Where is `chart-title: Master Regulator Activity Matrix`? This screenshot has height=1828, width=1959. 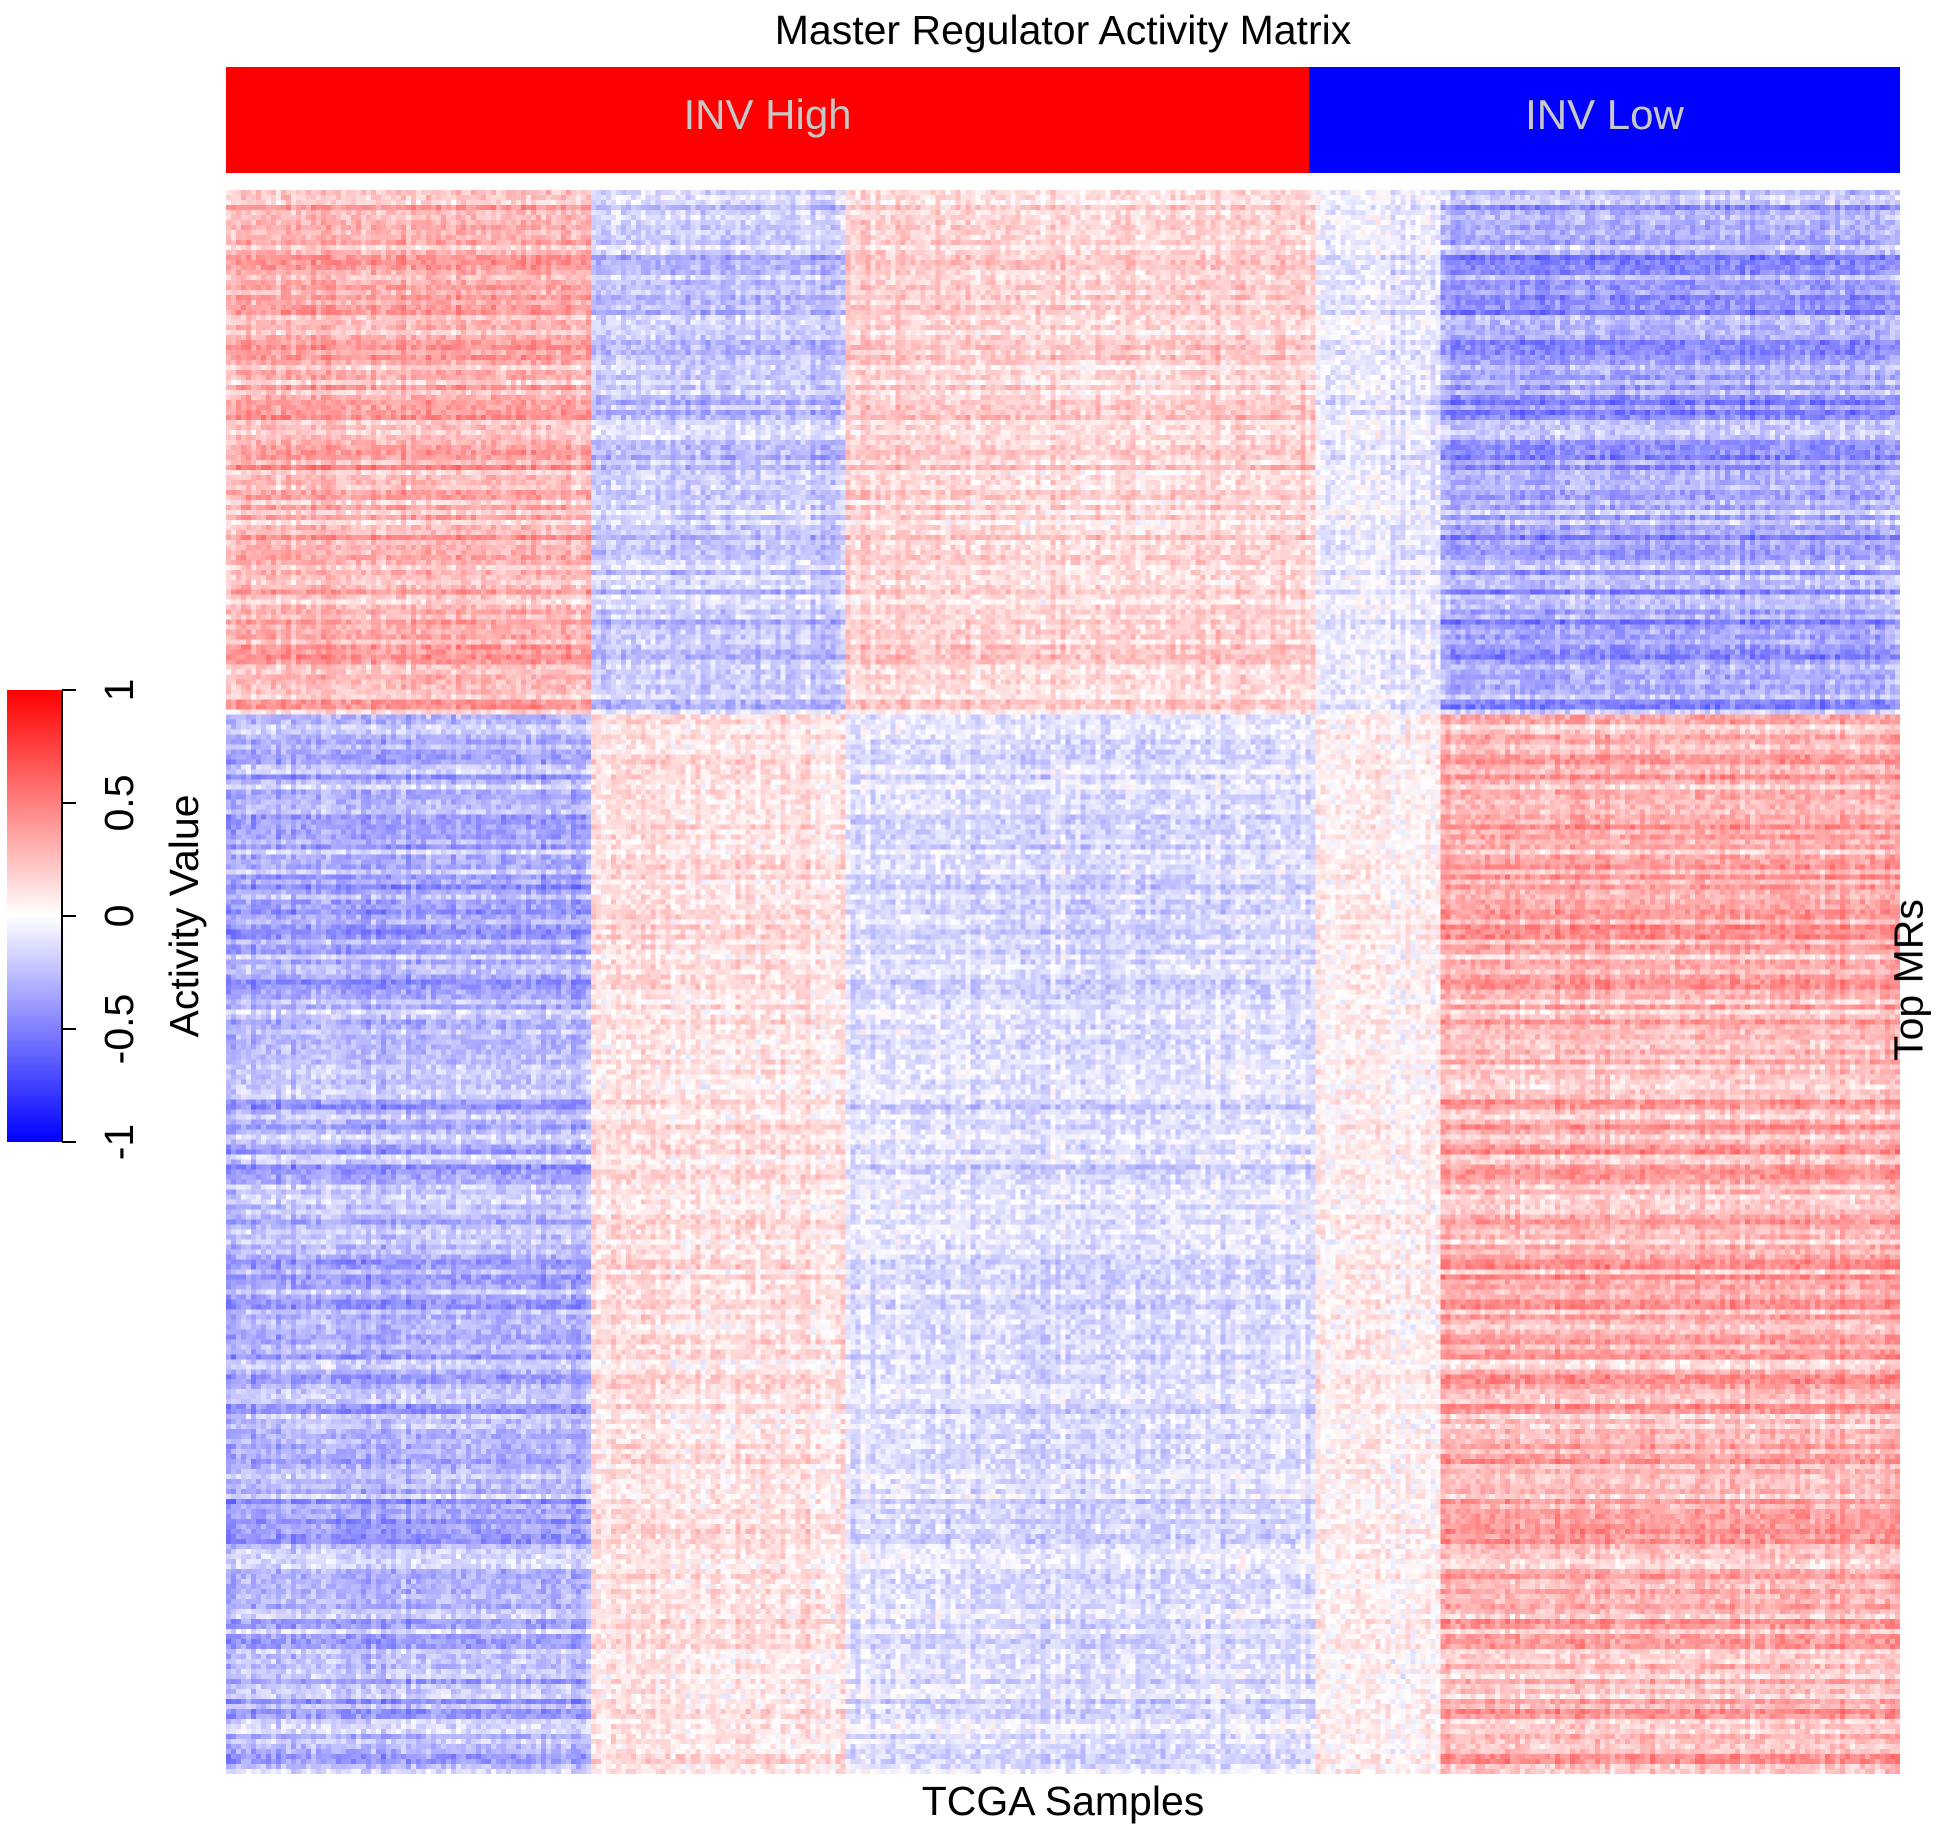 chart-title: Master Regulator Activity Matrix is located at coordinates (1063, 30).